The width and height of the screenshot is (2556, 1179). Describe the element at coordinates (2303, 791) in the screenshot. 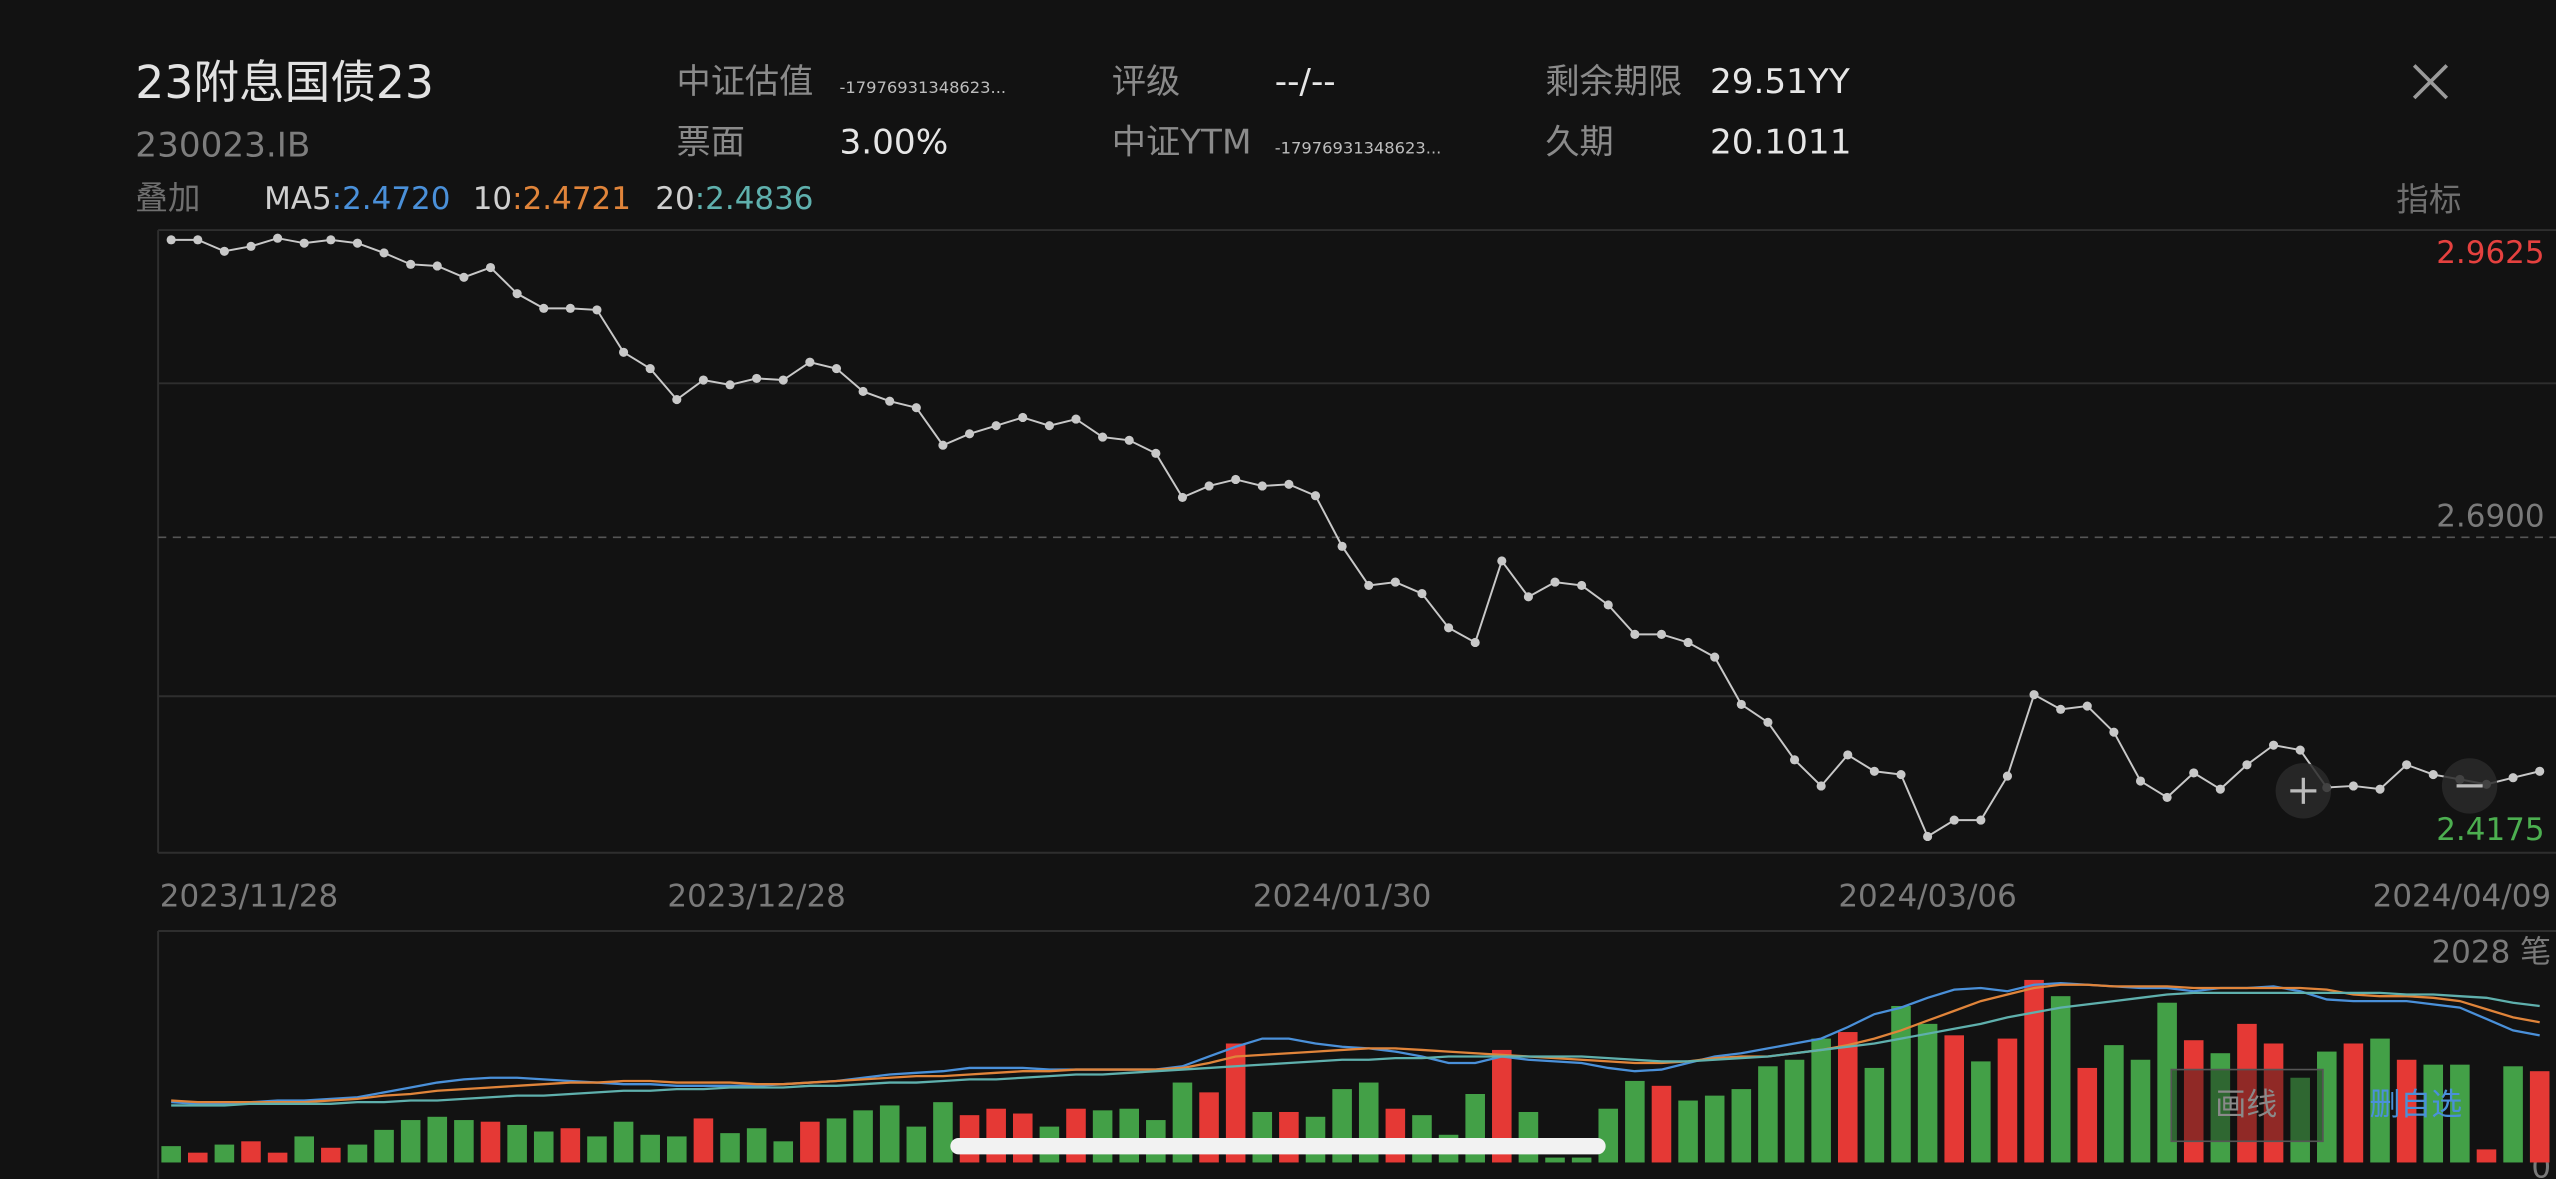

I see `zoom-in-button` at that location.